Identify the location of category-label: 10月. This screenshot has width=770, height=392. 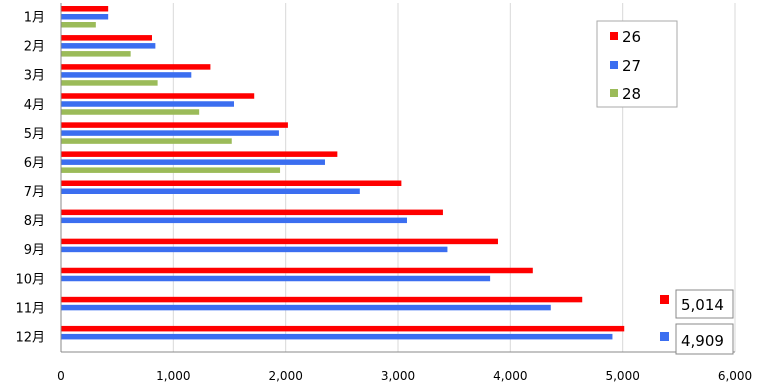
(30, 279).